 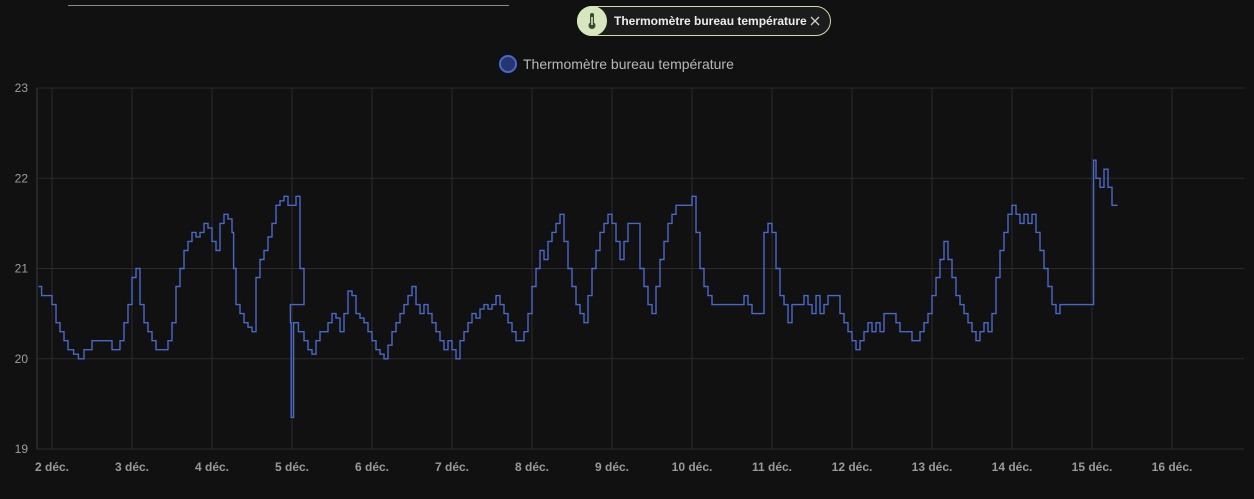 What do you see at coordinates (22, 178) in the screenshot?
I see `y-tick-label: 22` at bounding box center [22, 178].